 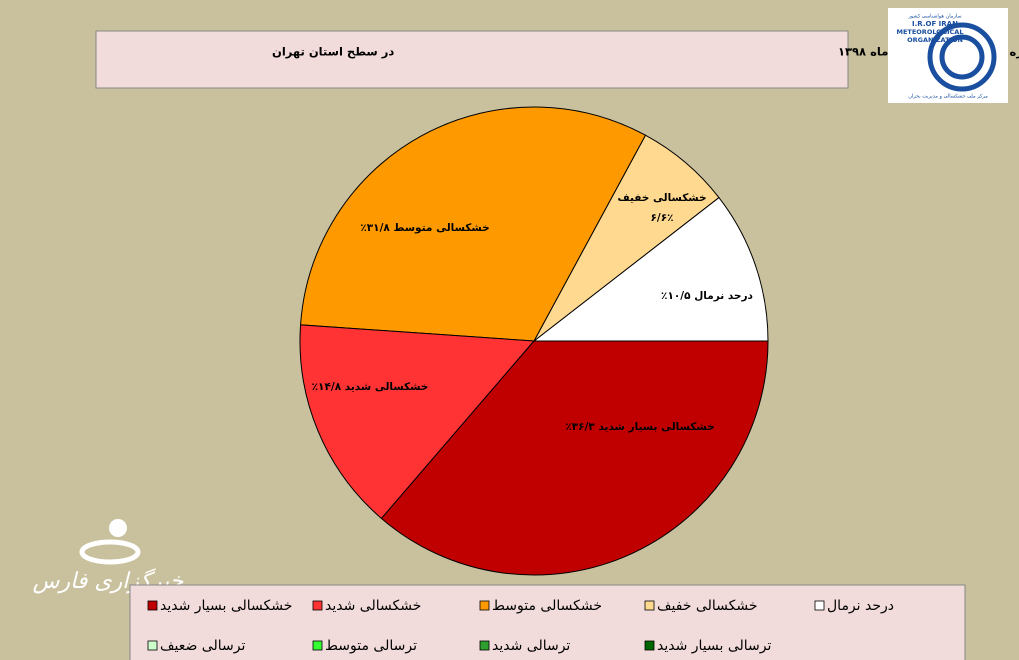 I want to click on legend-label: خشکسالی شدید, so click(x=373, y=606).